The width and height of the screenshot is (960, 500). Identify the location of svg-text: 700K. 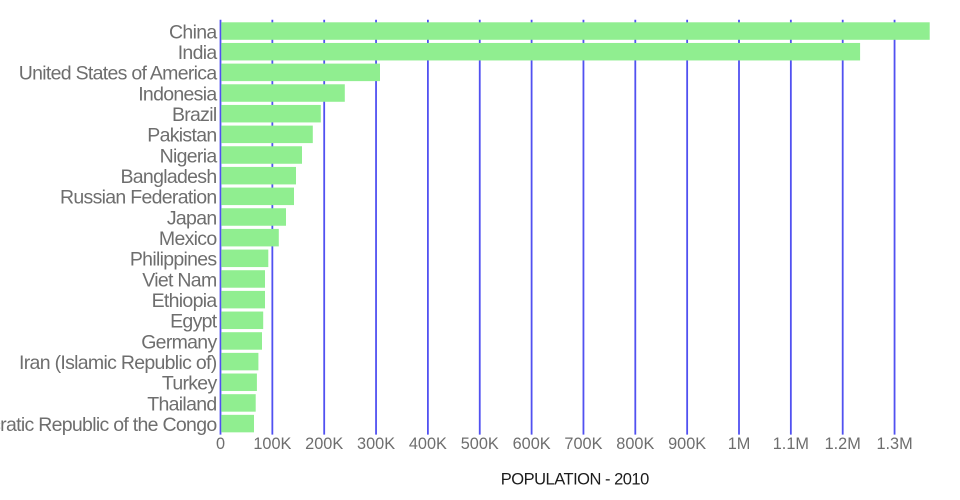
(583, 444).